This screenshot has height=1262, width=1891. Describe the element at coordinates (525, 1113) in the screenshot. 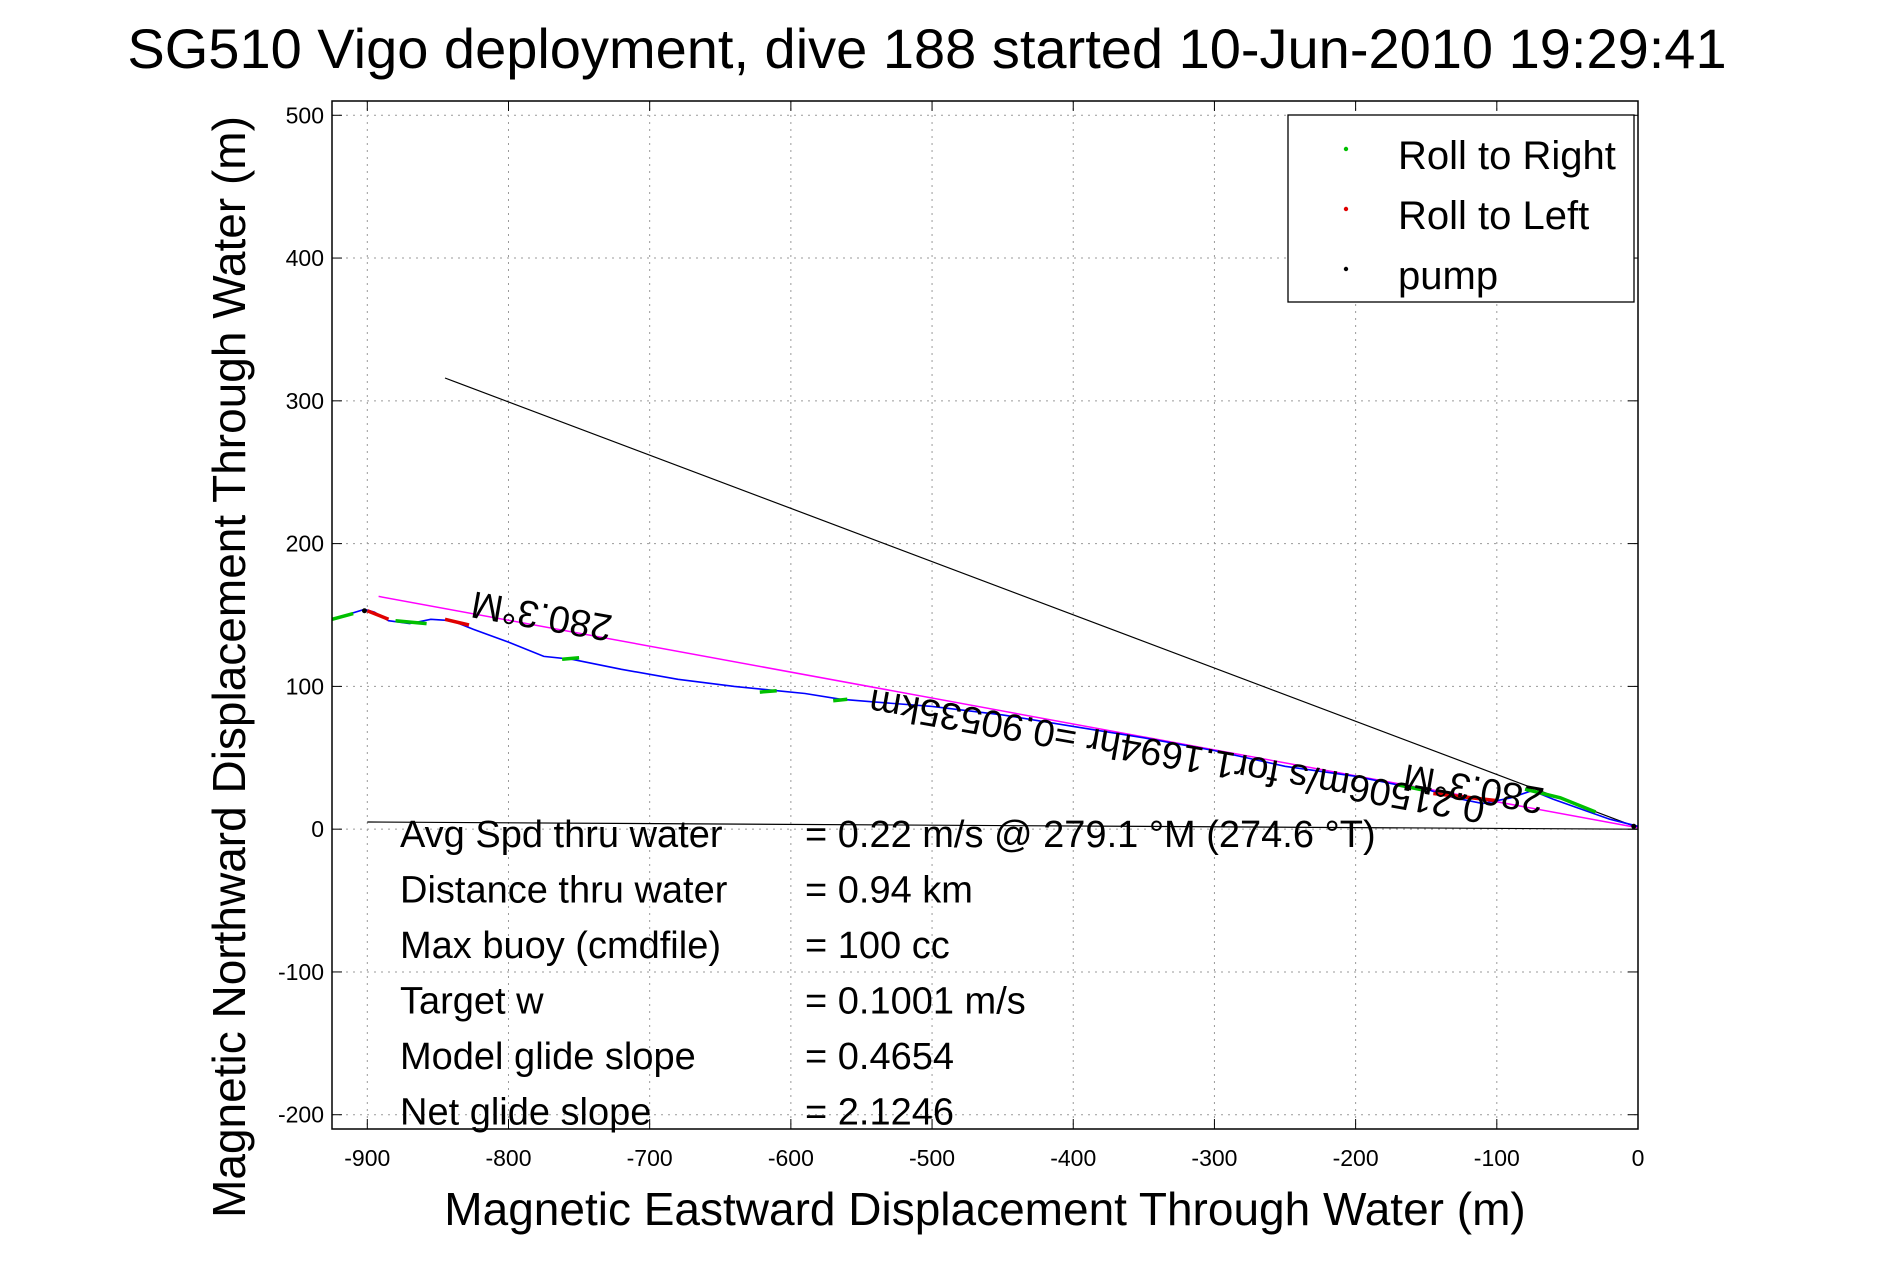

I see `summary-label: Net glide slope` at that location.